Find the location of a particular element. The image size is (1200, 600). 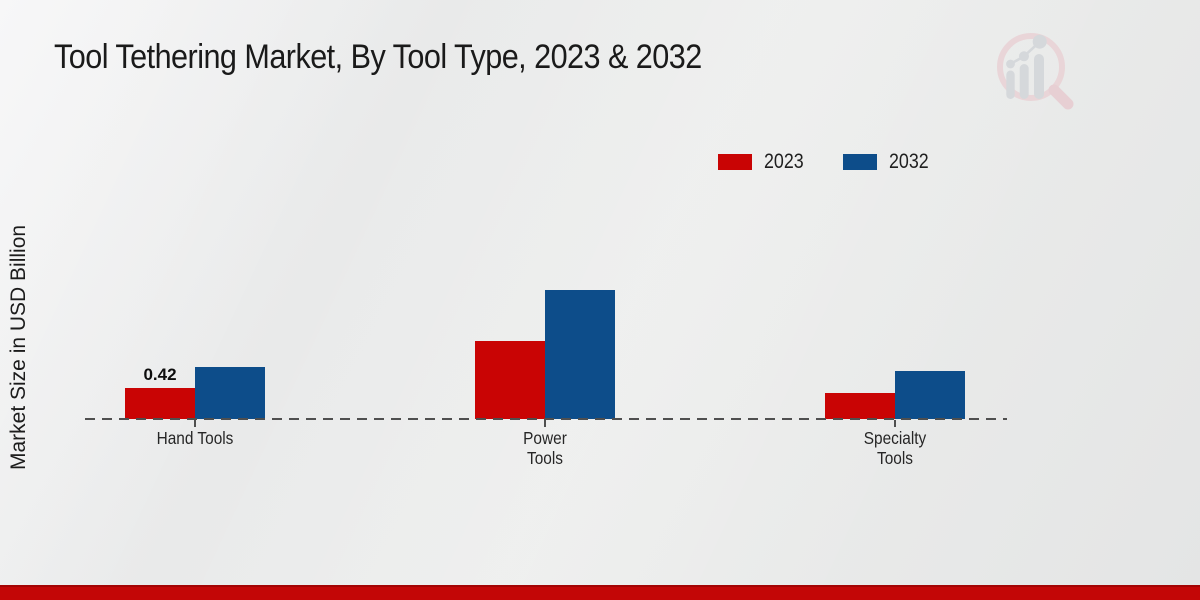

category-label-power-tools: Power Tools is located at coordinates (545, 448).